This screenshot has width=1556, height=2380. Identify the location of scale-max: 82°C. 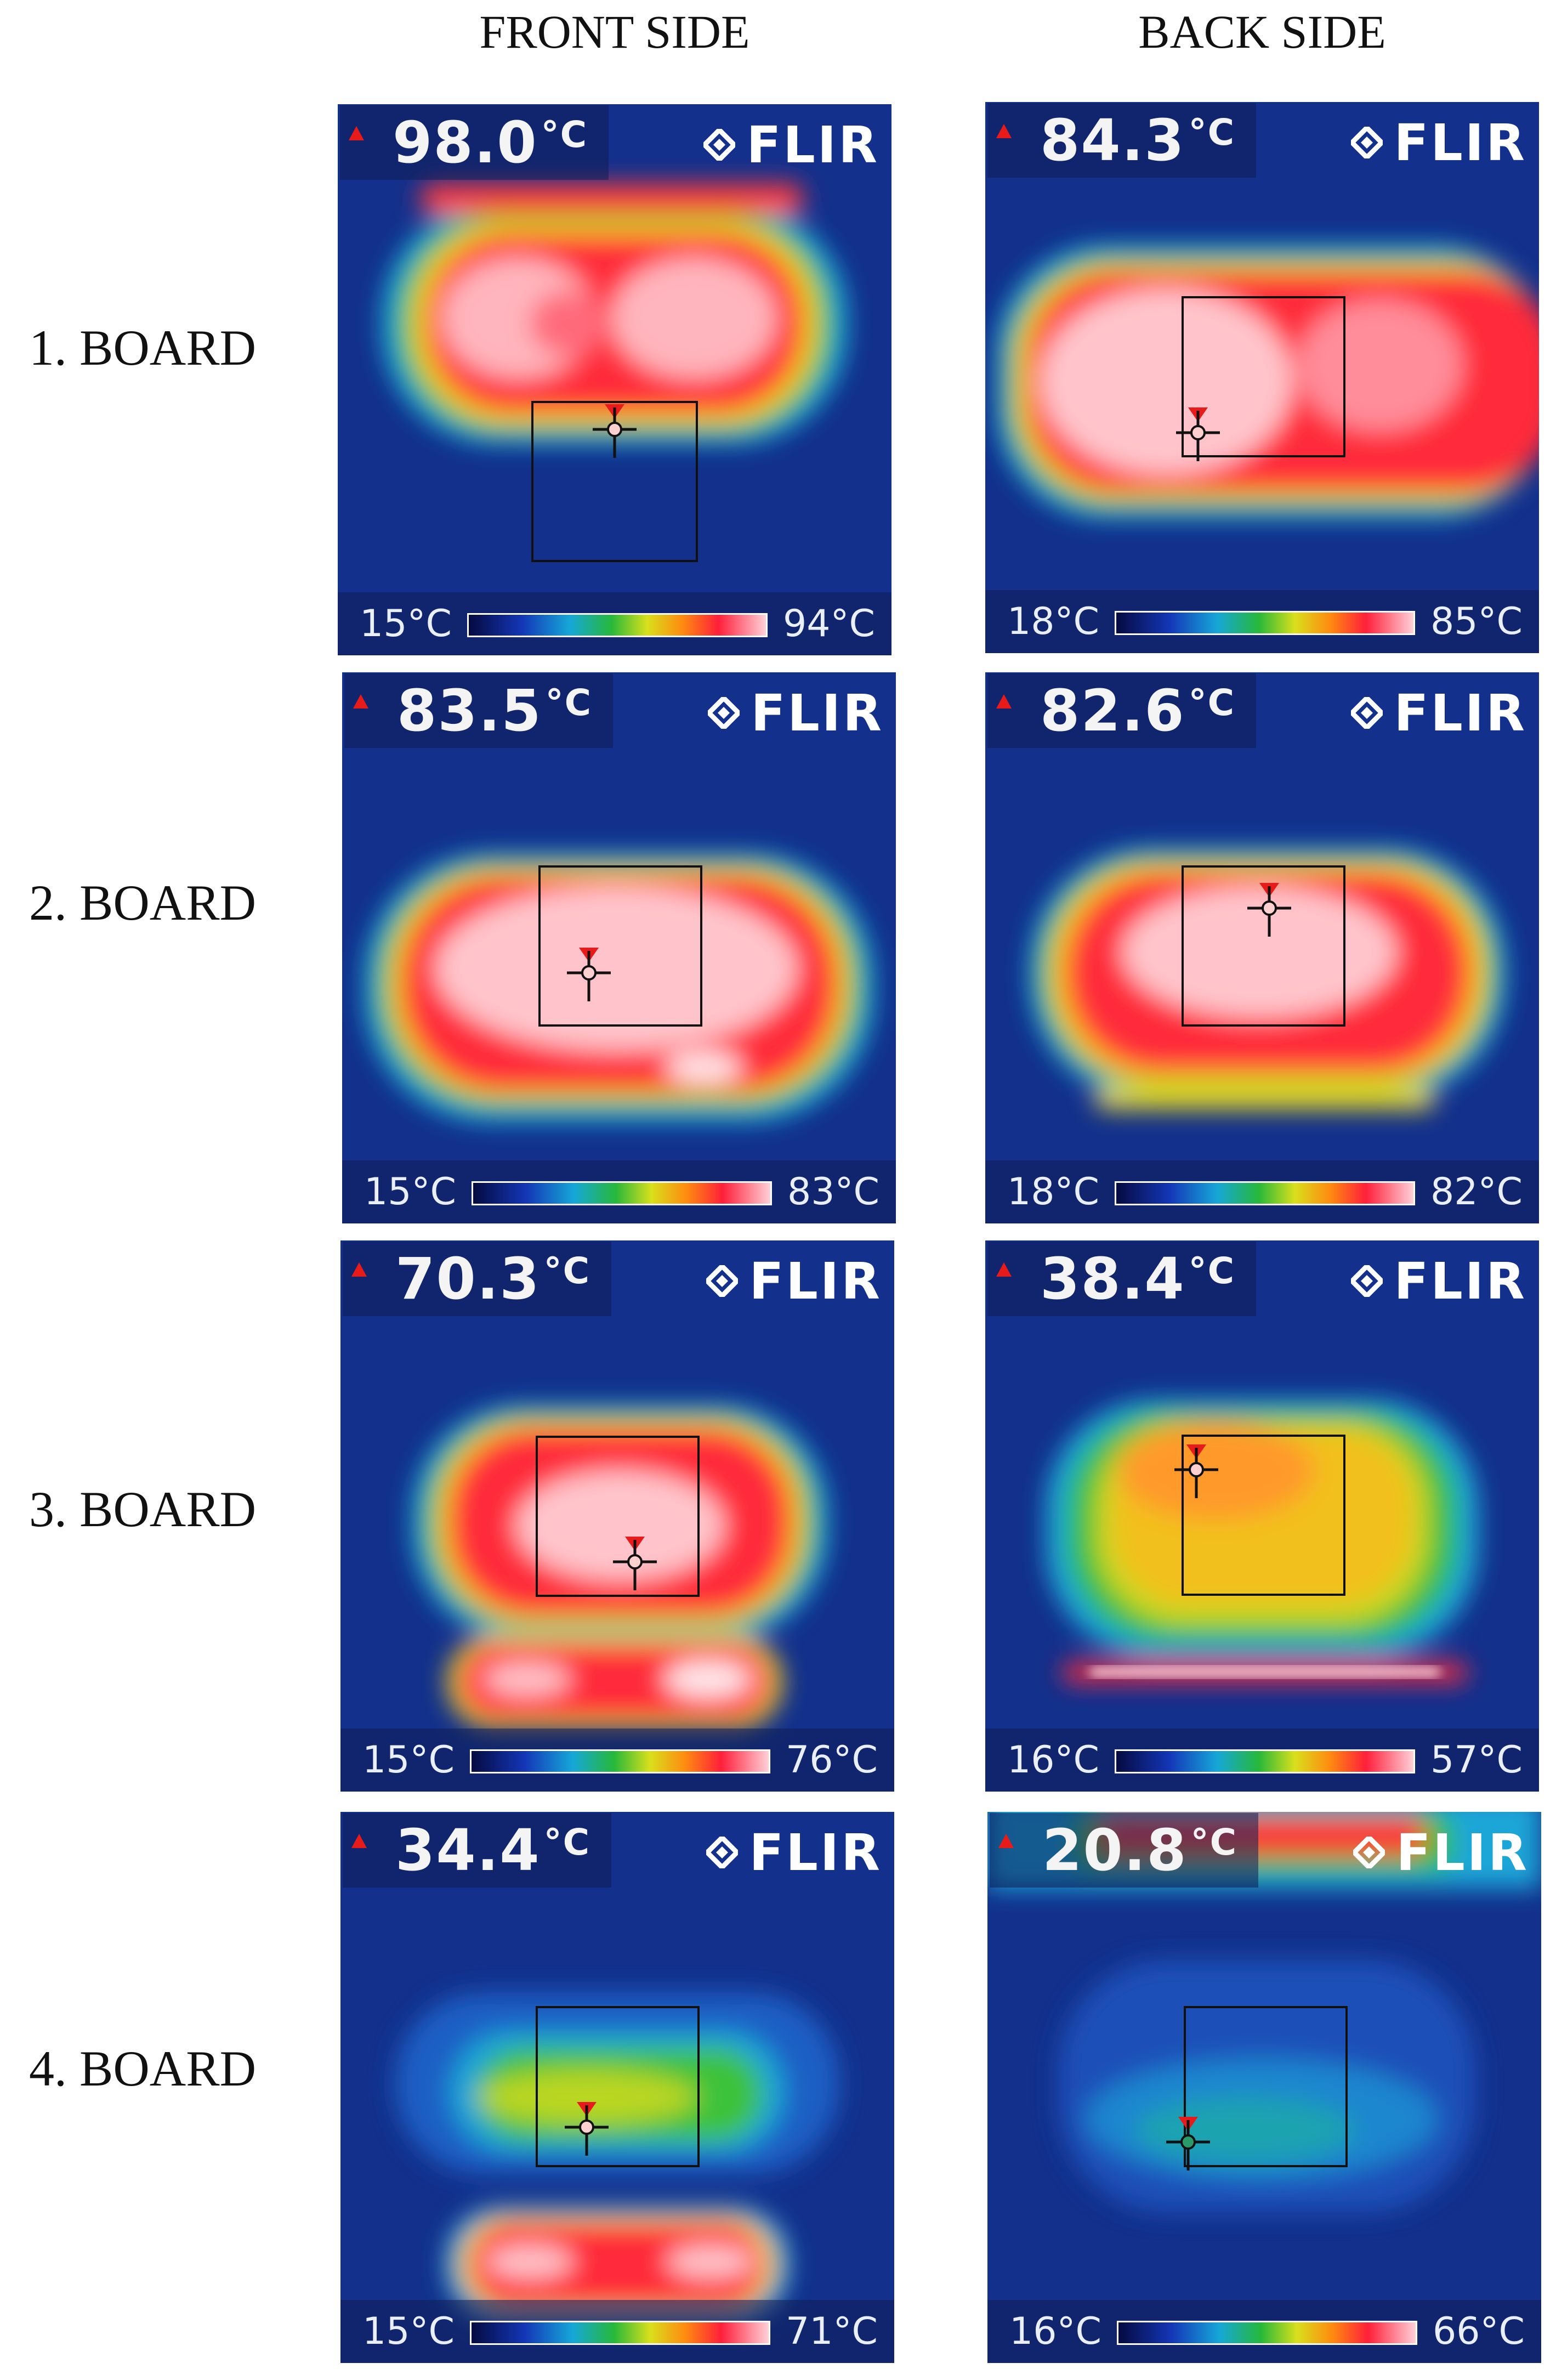
(1476, 1192).